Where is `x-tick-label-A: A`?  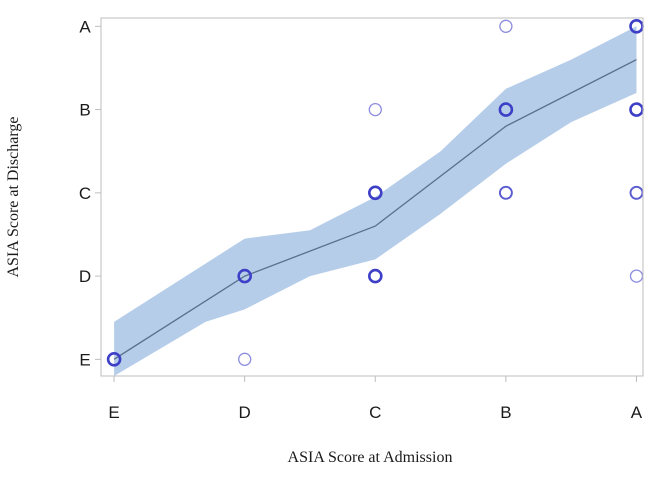
x-tick-label-A: A is located at coordinates (637, 412).